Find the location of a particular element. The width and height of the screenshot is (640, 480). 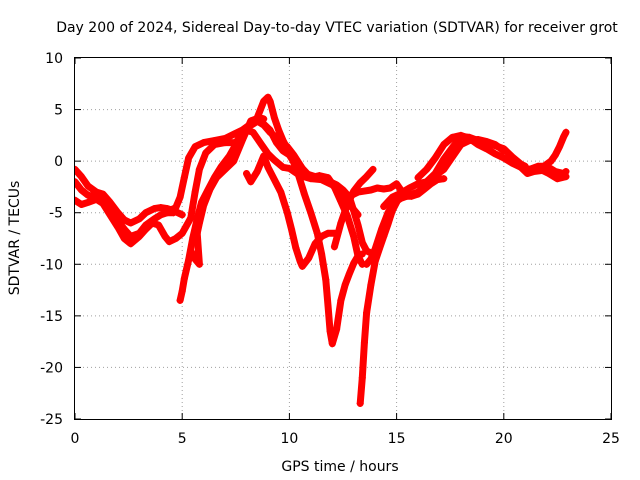

y-tick-label: -25 is located at coordinates (51, 420).